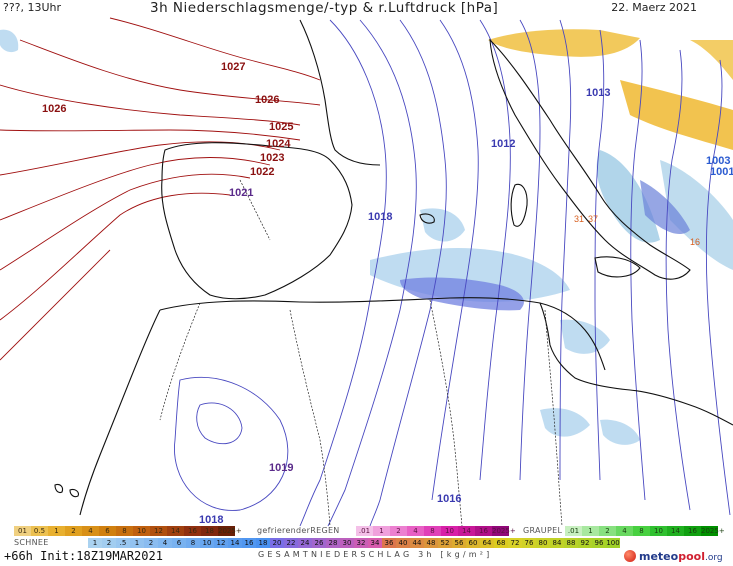 This screenshot has width=733, height=566. I want to click on isobar-label-high-6: 1023, so click(272, 158).